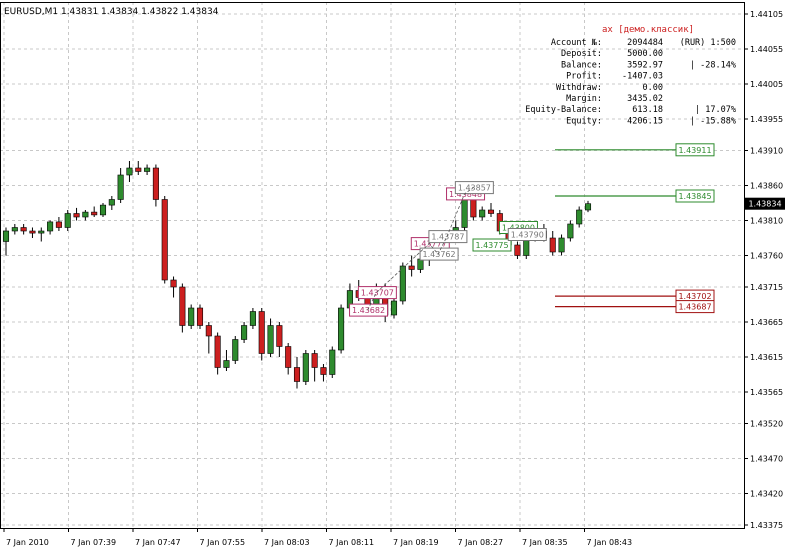 The image size is (785, 549). What do you see at coordinates (653, 88) in the screenshot?
I see `account-row-value: 0.00` at bounding box center [653, 88].